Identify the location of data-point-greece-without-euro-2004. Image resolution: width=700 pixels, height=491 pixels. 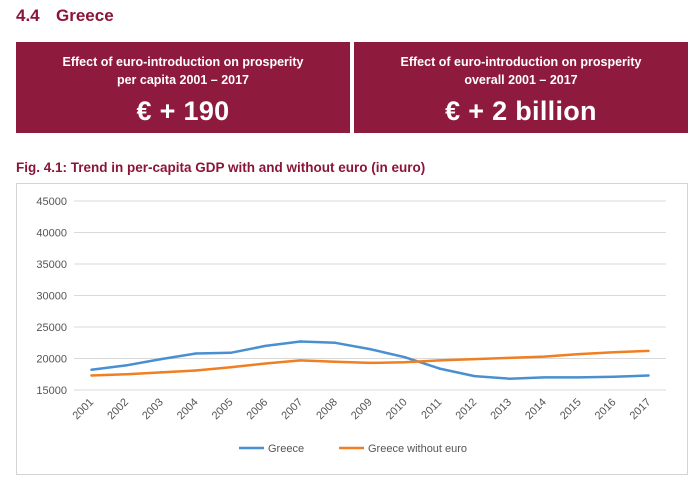
(196, 370).